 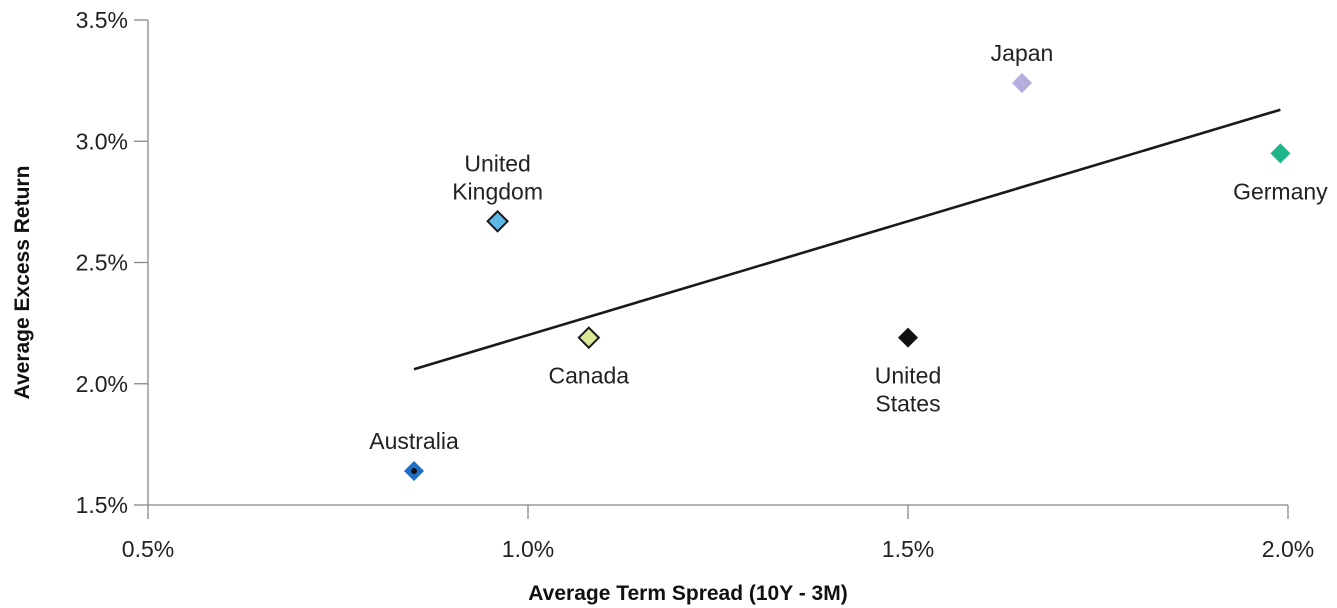 What do you see at coordinates (528, 549) in the screenshot?
I see `x-tick-label: 1.0%` at bounding box center [528, 549].